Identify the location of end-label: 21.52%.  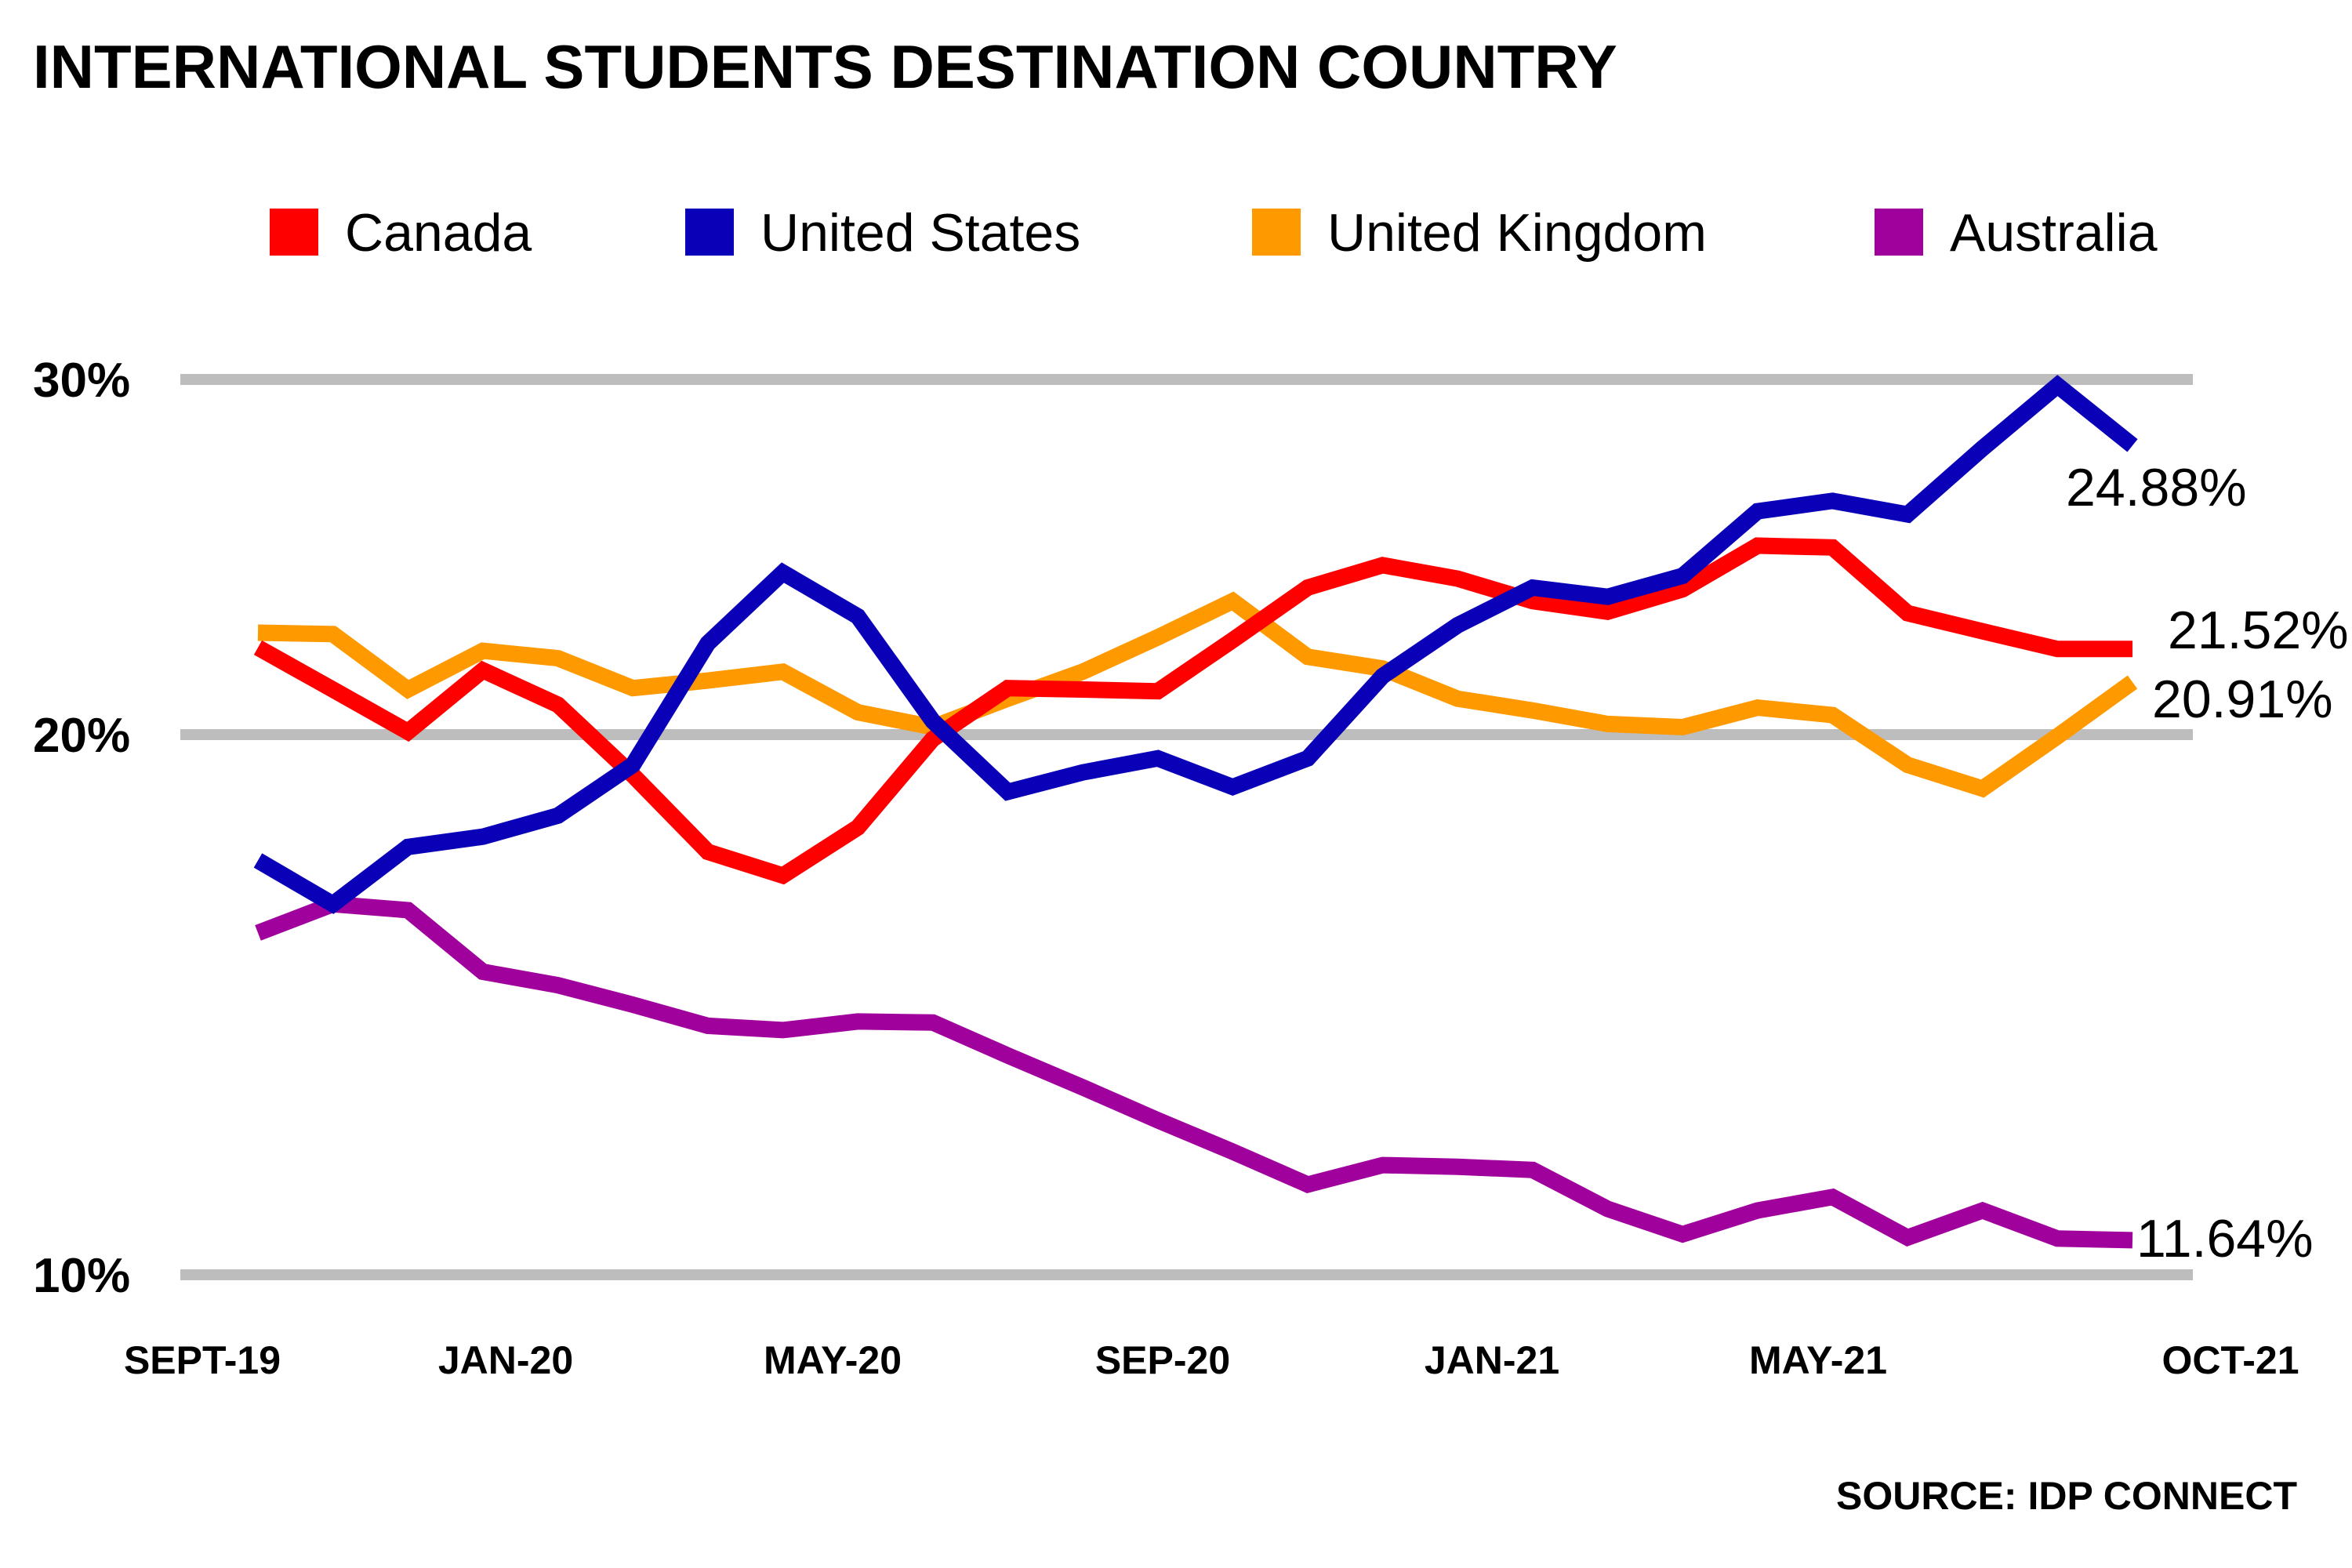
(2258, 630).